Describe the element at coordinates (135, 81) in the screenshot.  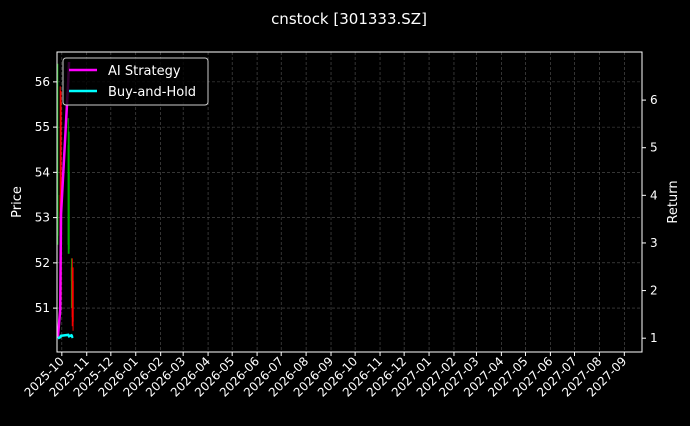
I see `legend: AI Strategy Buy-and-Hold` at that location.